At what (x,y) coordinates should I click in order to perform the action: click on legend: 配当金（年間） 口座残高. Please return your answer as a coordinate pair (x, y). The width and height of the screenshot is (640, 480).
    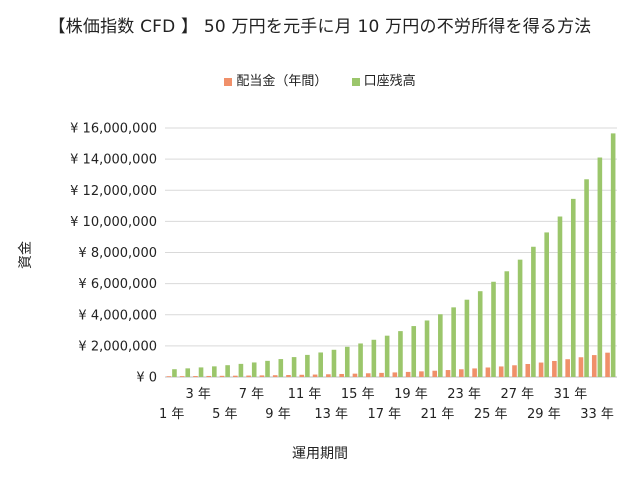
    Looking at the image, I should click on (320, 79).